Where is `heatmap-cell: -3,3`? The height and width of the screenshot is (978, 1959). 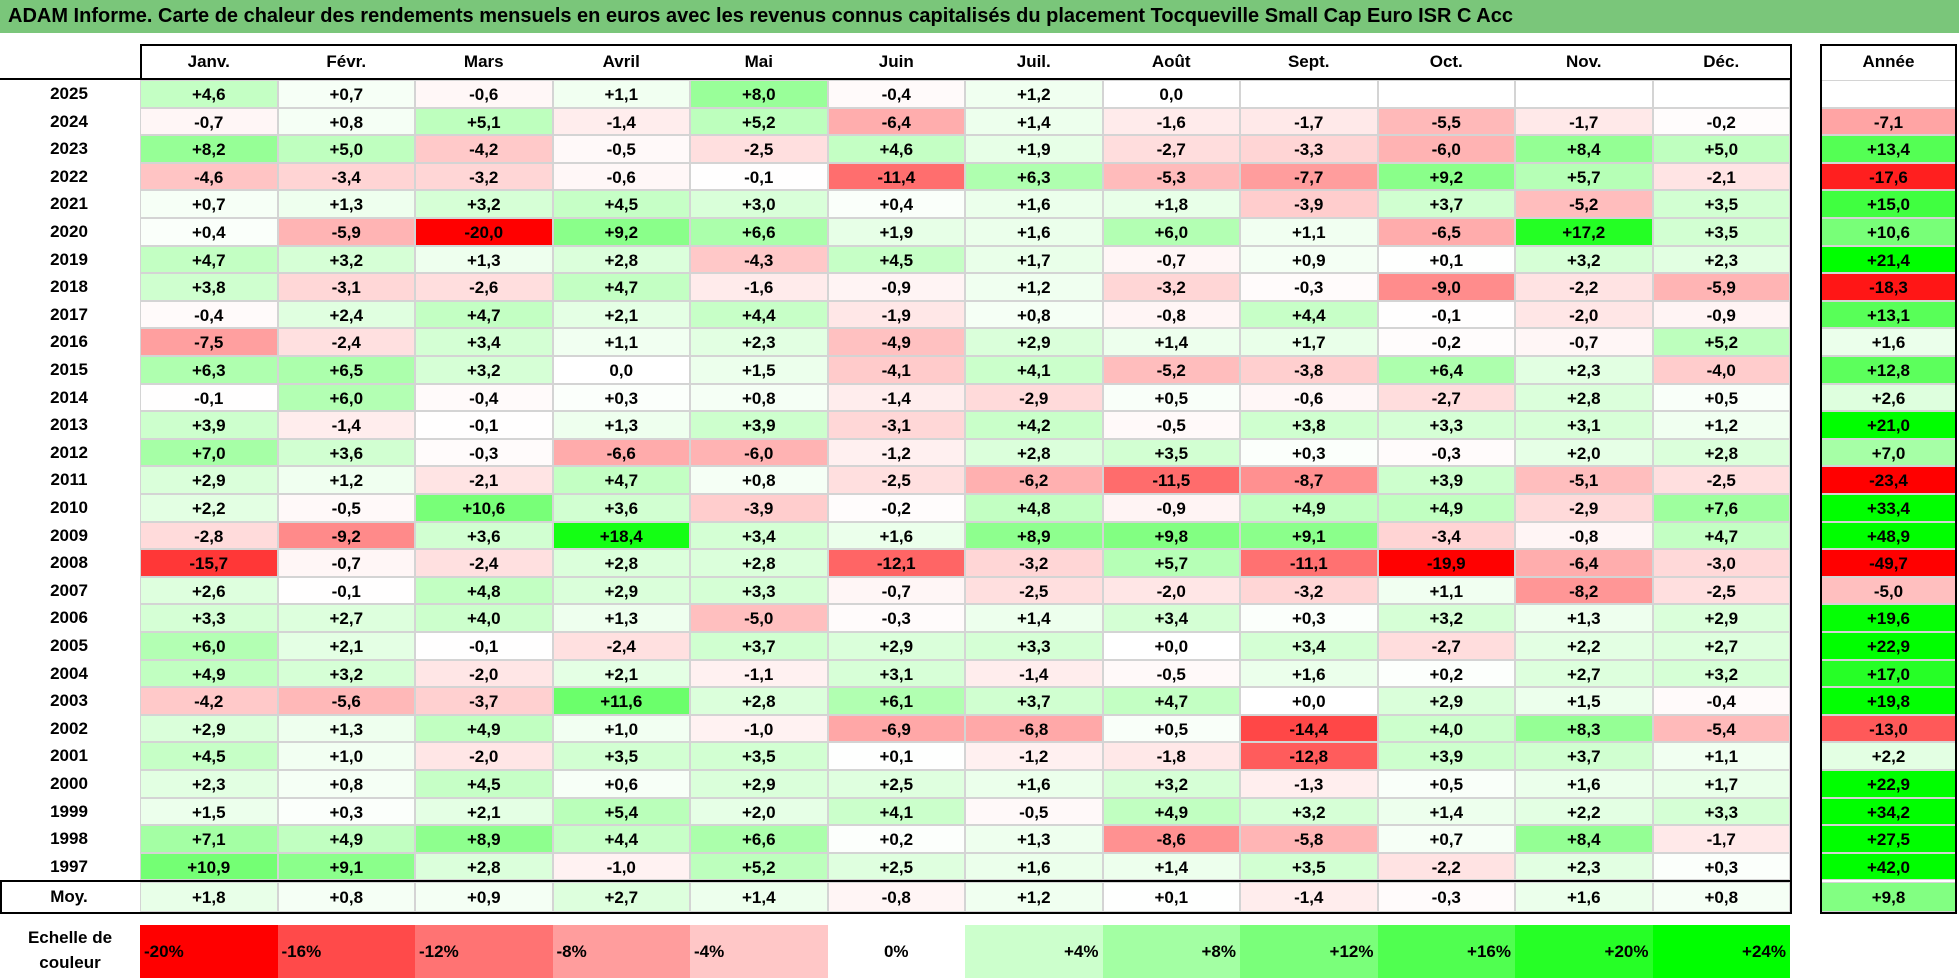
heatmap-cell: -3,3 is located at coordinates (1309, 149).